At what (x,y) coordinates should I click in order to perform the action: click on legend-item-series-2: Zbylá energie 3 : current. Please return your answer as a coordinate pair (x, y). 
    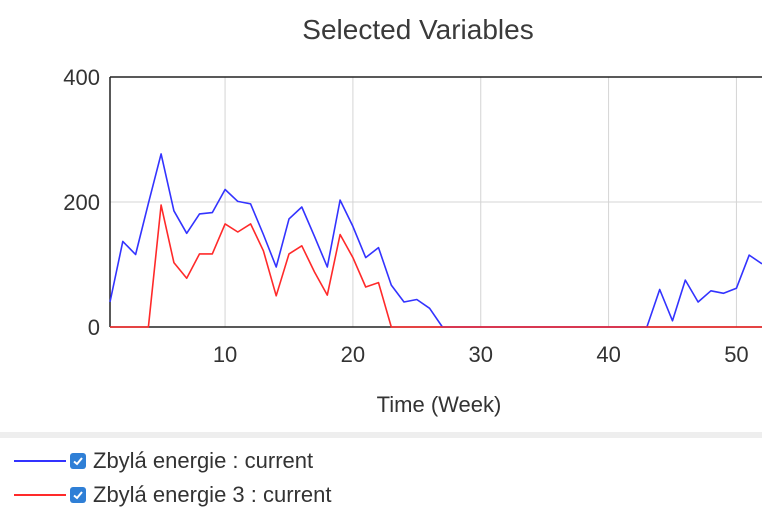
    Looking at the image, I should click on (172, 495).